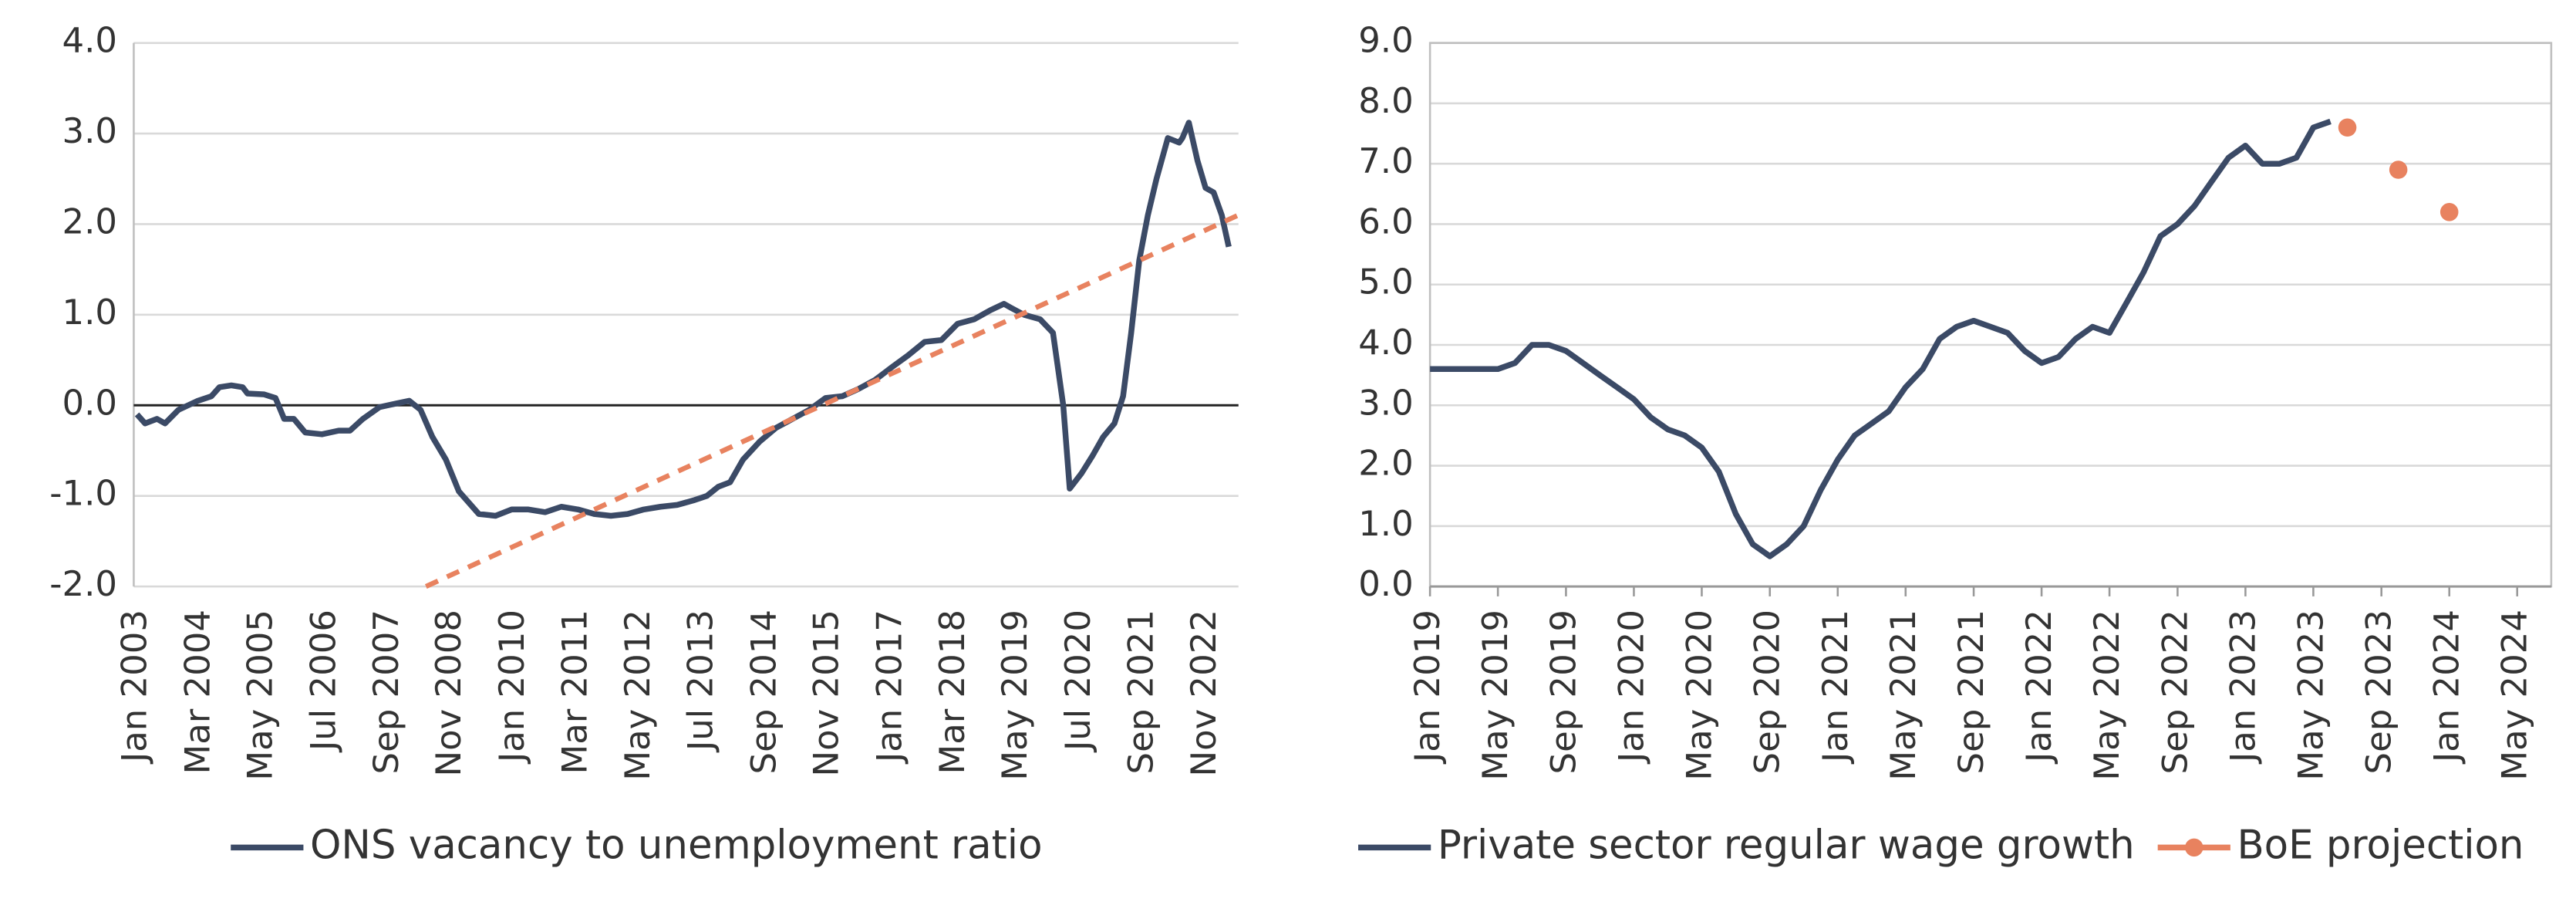 The height and width of the screenshot is (902, 2576). I want to click on x-tick-label: May 2024, so click(2514, 695).